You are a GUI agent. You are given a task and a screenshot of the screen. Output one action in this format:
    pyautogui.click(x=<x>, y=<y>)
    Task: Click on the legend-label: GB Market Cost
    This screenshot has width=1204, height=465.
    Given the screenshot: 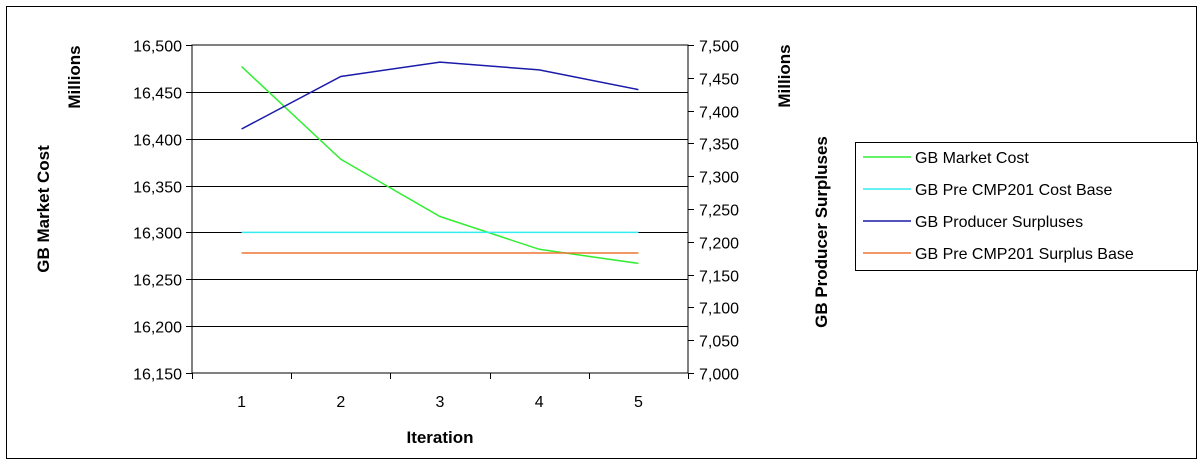 What is the action you would take?
    pyautogui.click(x=972, y=158)
    